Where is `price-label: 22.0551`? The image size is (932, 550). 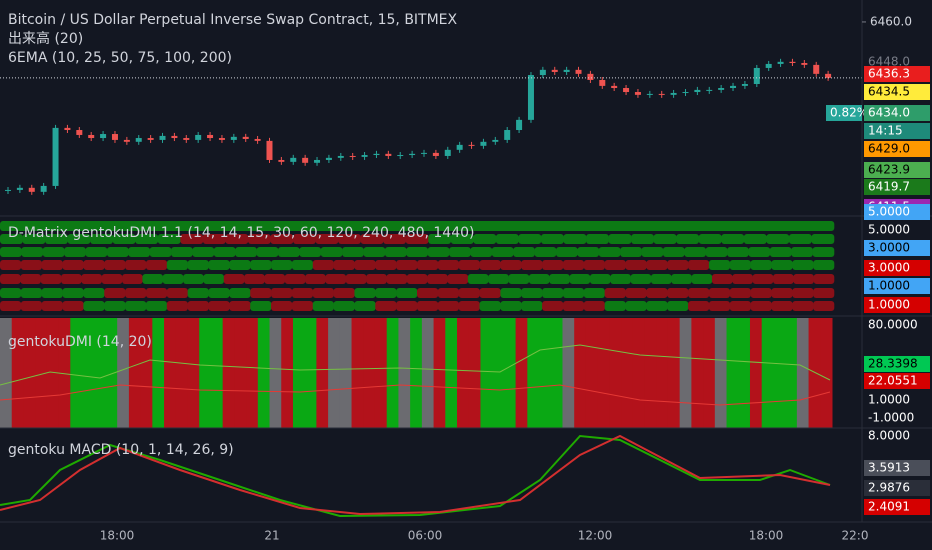 price-label: 22.0551 is located at coordinates (893, 381).